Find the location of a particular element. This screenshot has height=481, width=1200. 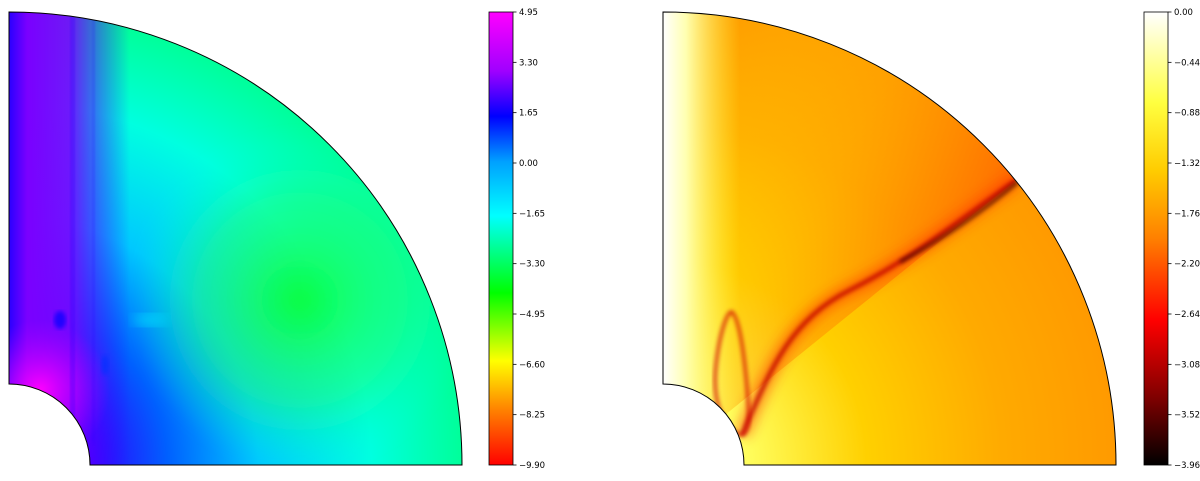

colorbar-1-tick-label: 1.65 is located at coordinates (528, 114).